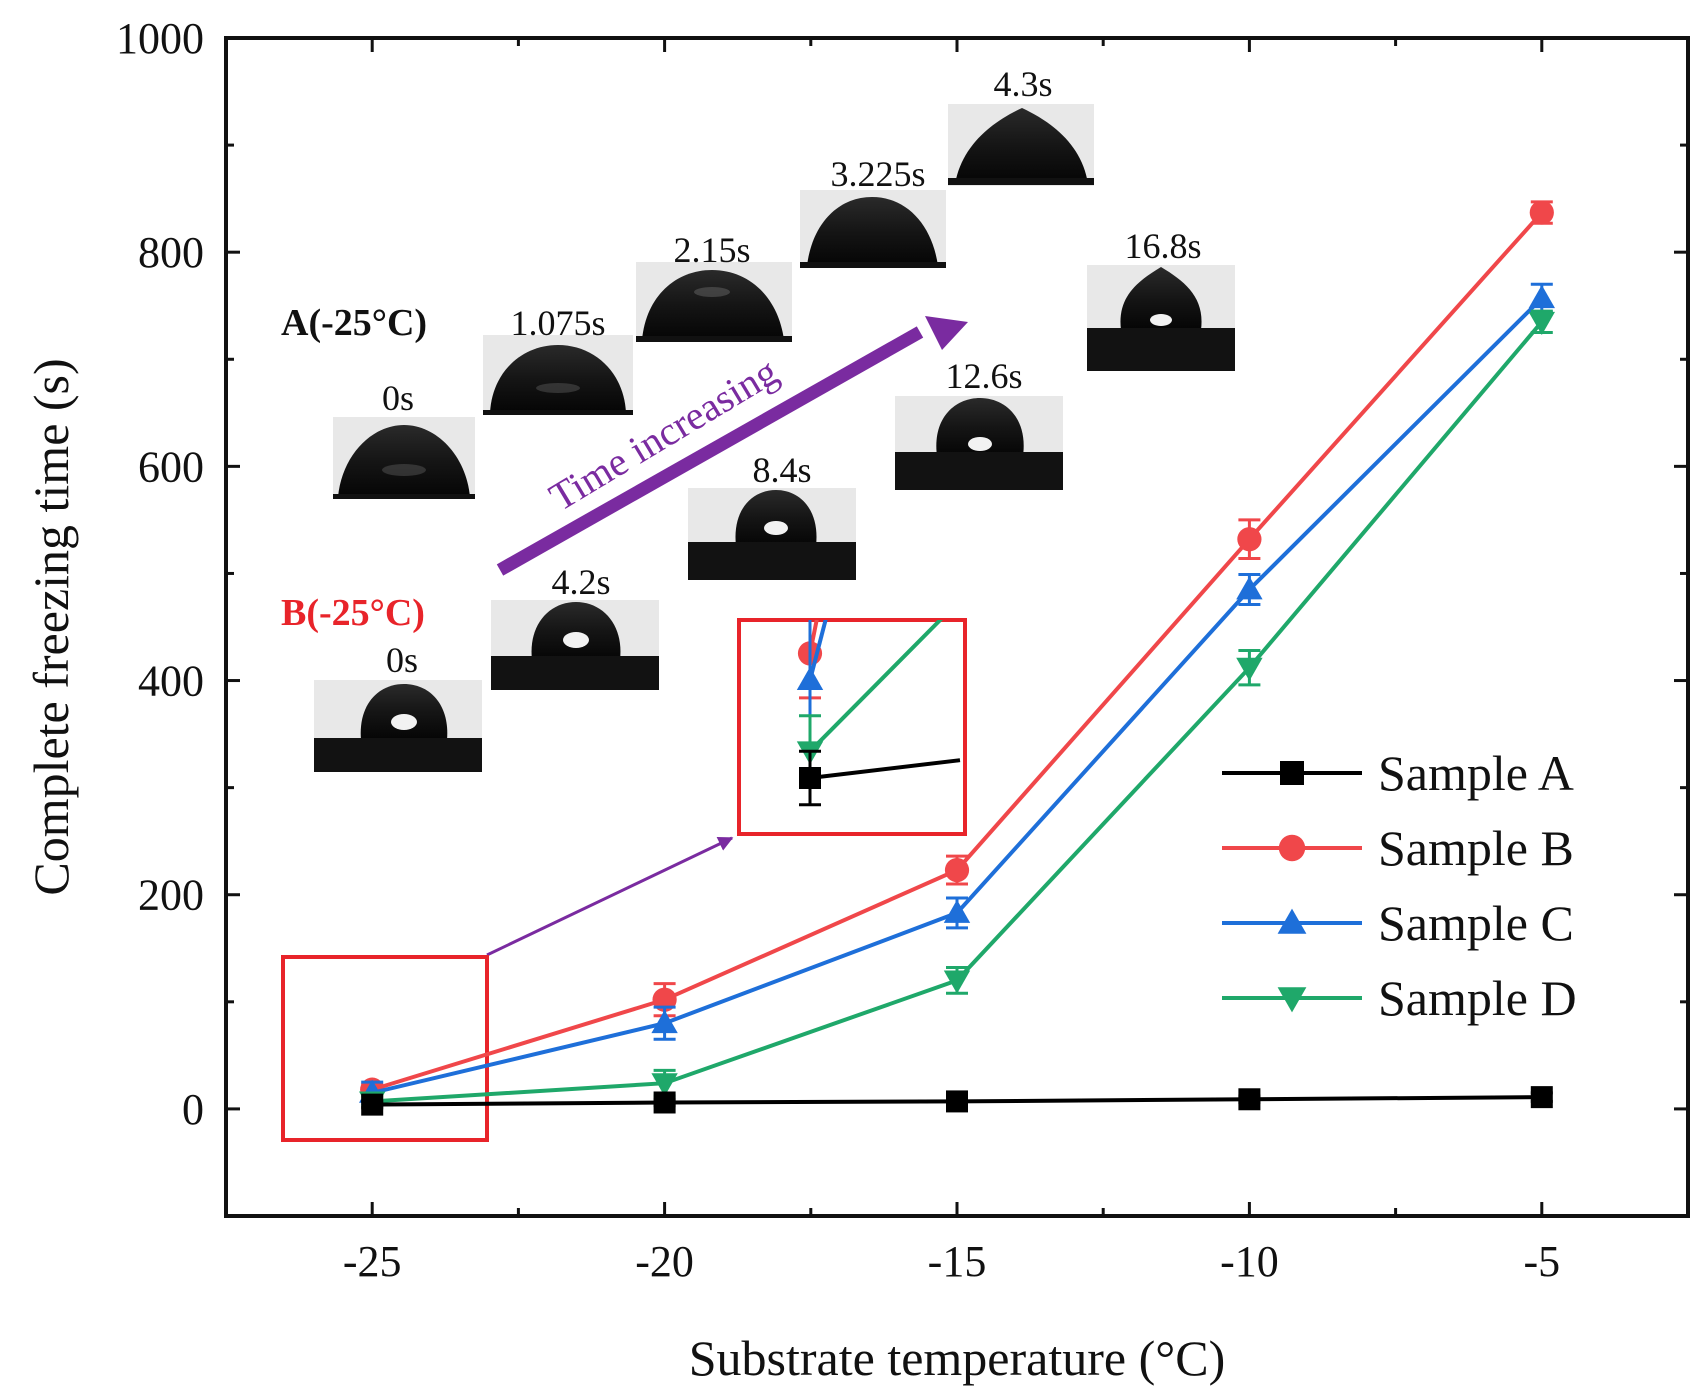 This screenshot has height=1400, width=1706. Describe the element at coordinates (1476, 773) in the screenshot. I see `legend-label: Sample A` at that location.